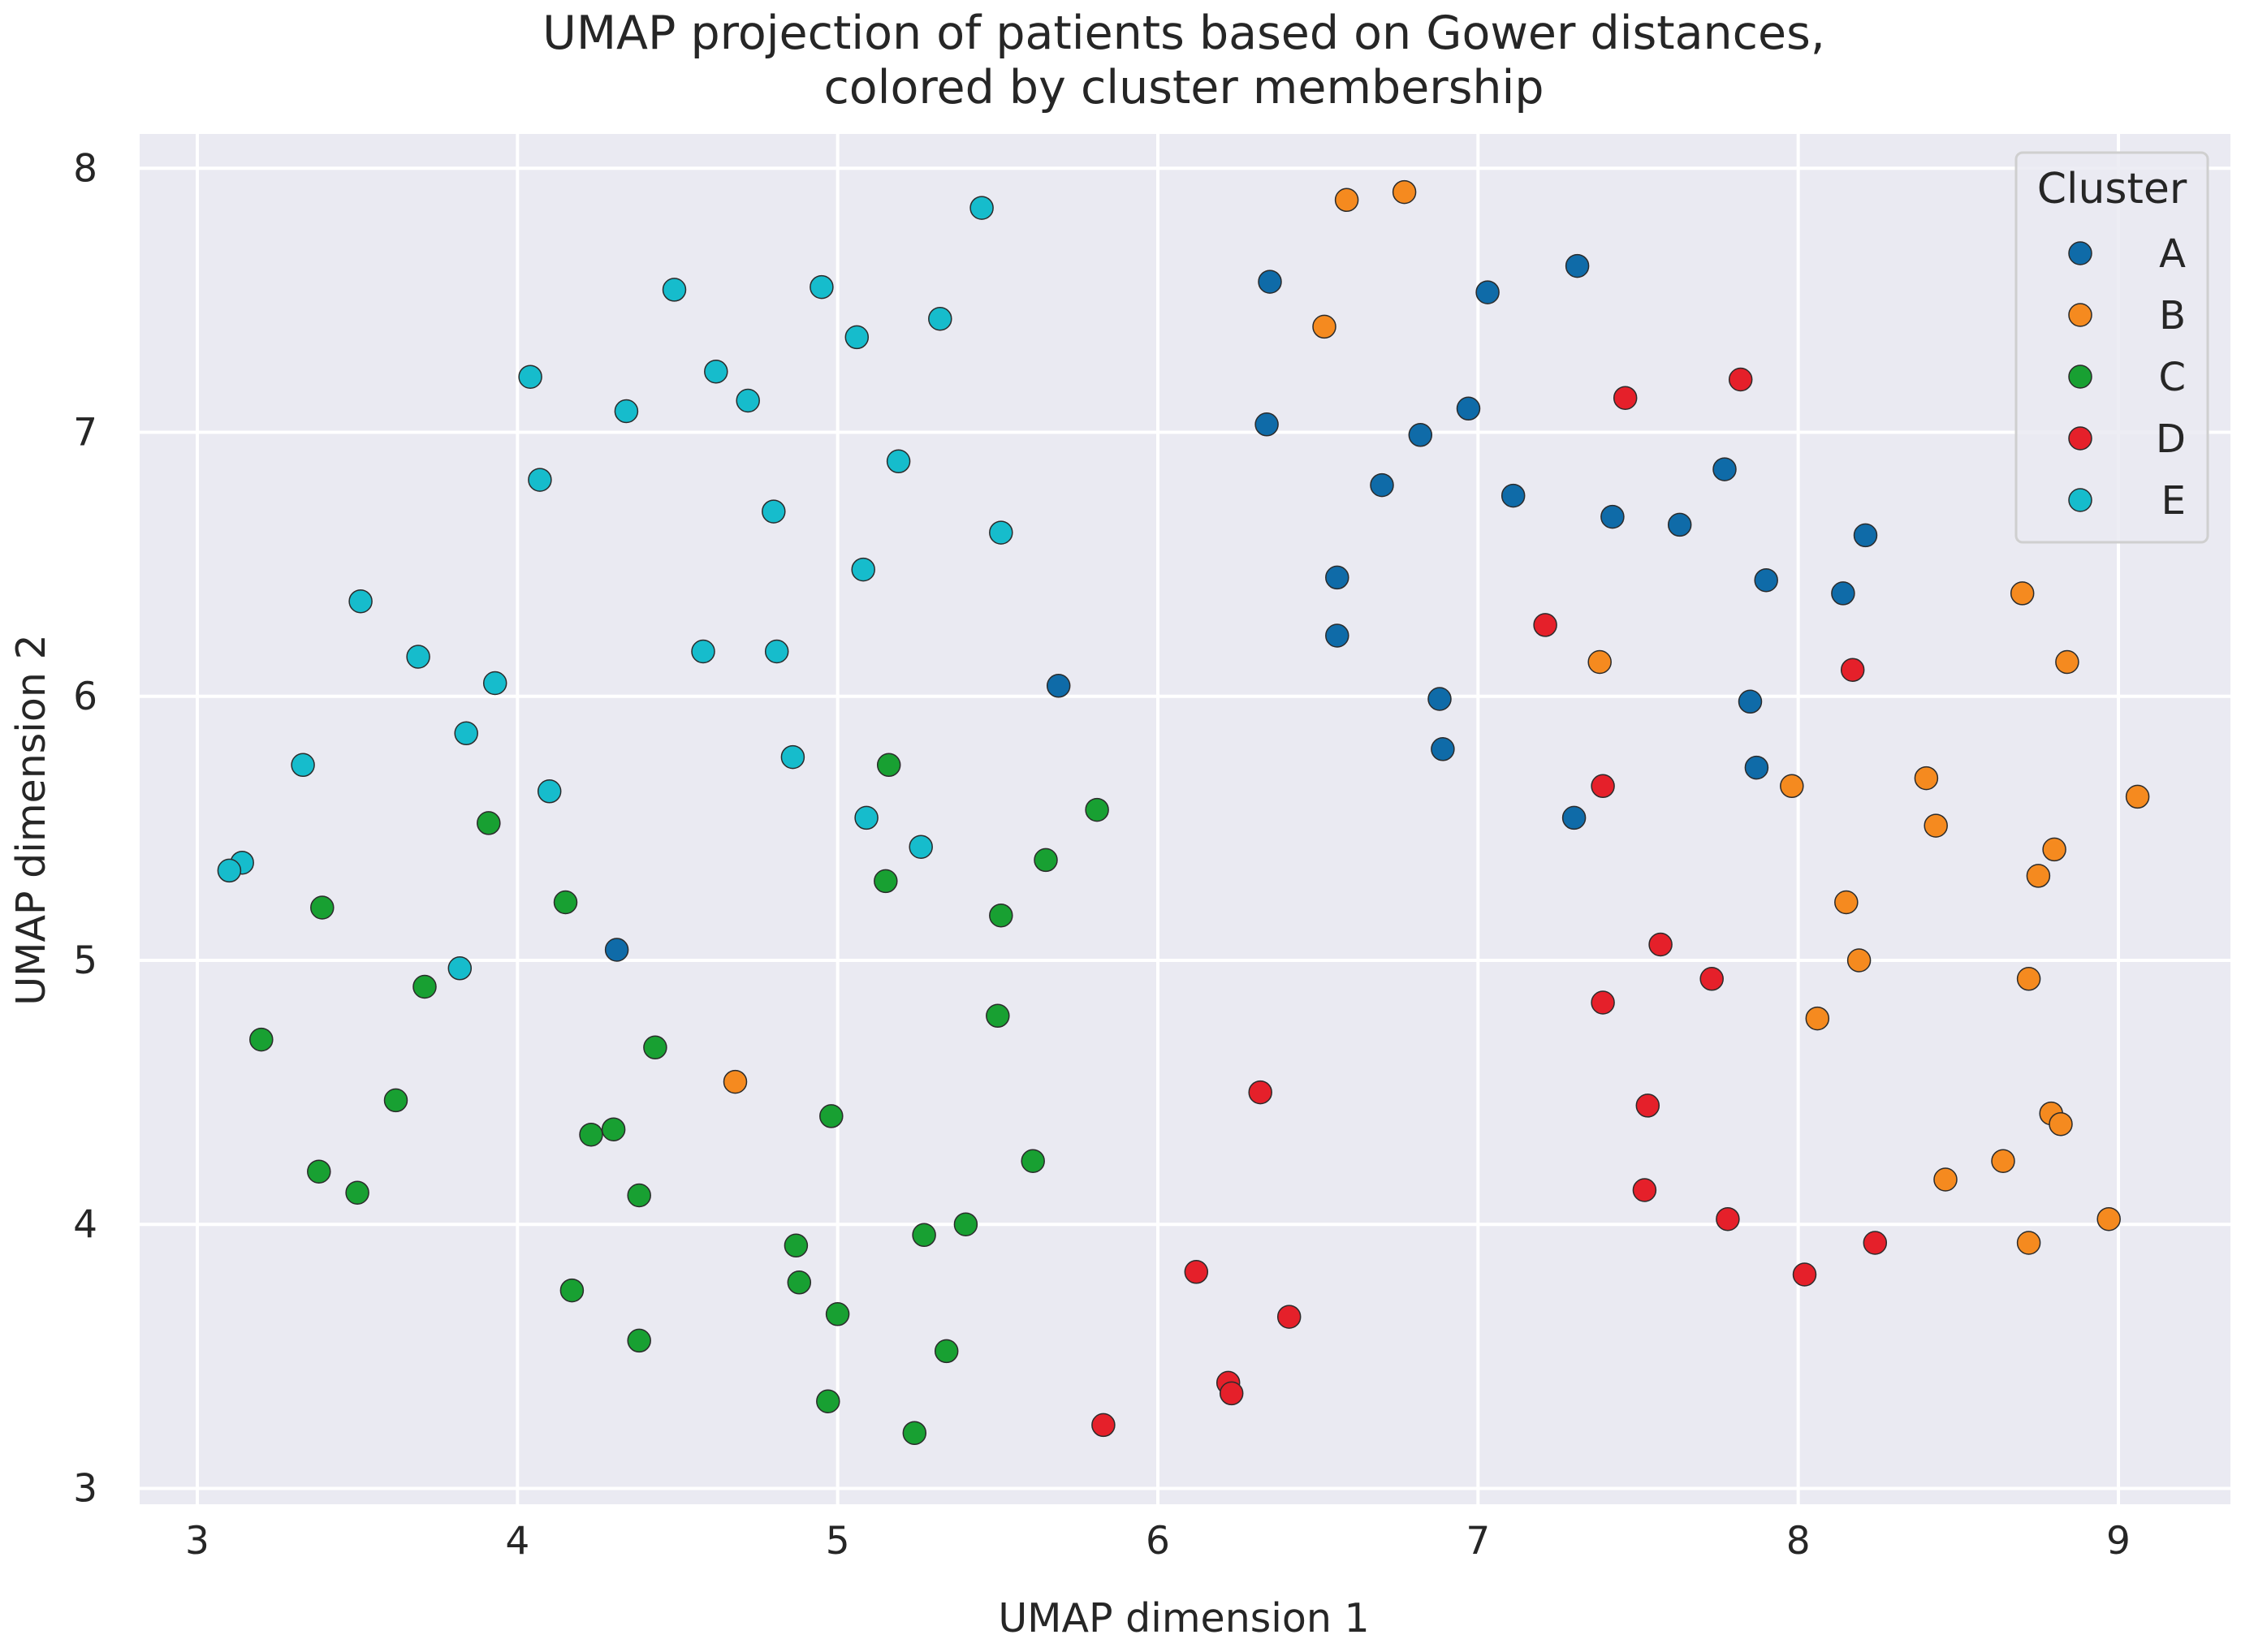  What do you see at coordinates (2080, 376) in the screenshot?
I see `legend-marker-c` at bounding box center [2080, 376].